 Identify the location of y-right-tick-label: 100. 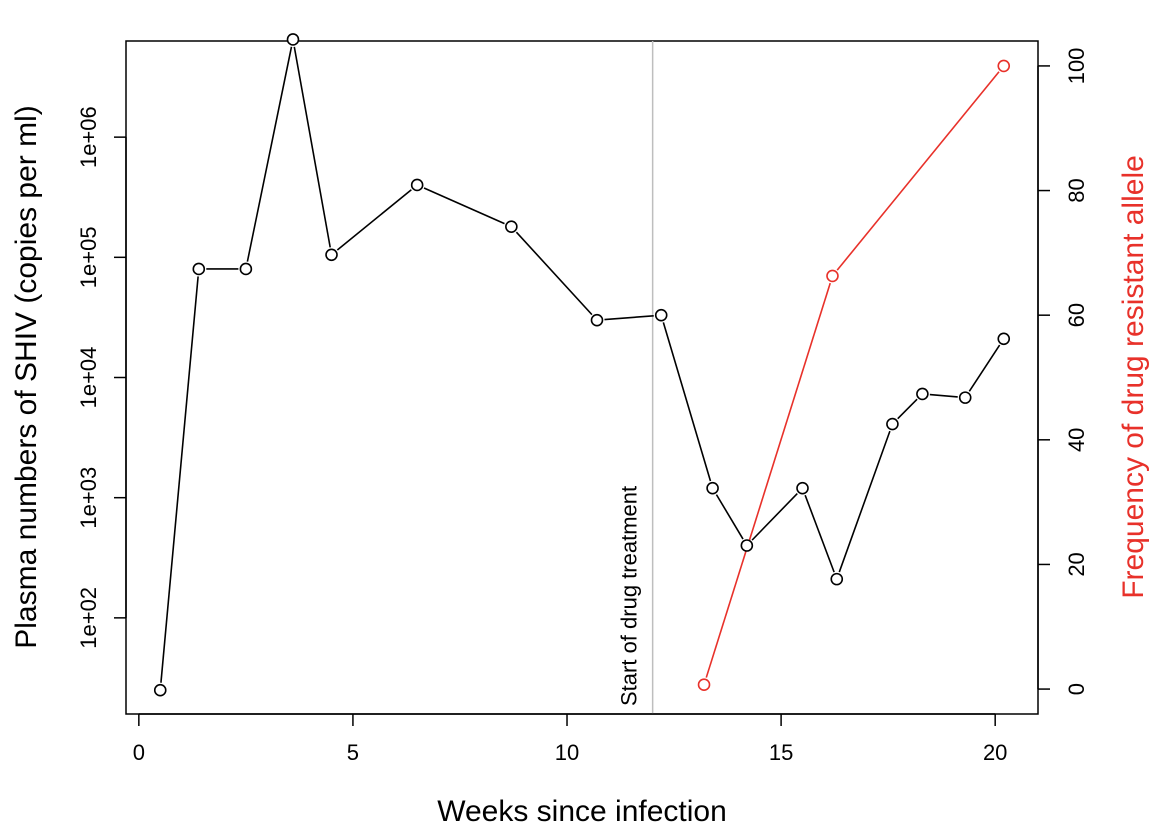
(1076, 66).